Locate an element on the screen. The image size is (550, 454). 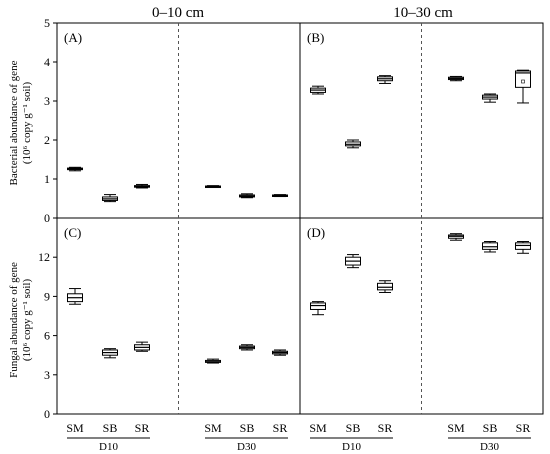
y-axis-title-bacterial-line1: Bacterial abundance of gene is located at coordinates (14, 122).